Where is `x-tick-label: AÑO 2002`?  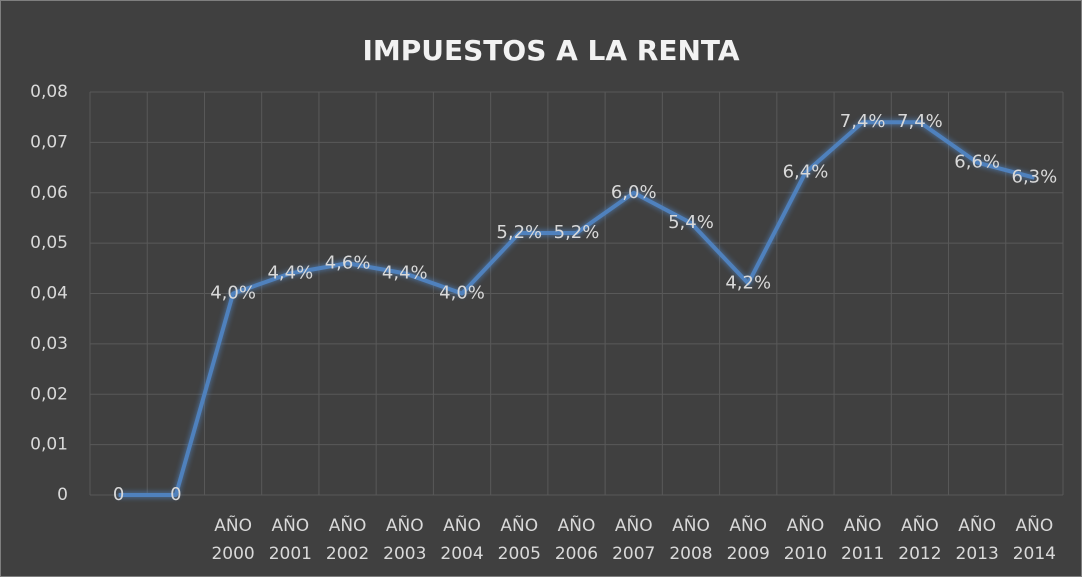 x-tick-label: AÑO 2002 is located at coordinates (347, 539).